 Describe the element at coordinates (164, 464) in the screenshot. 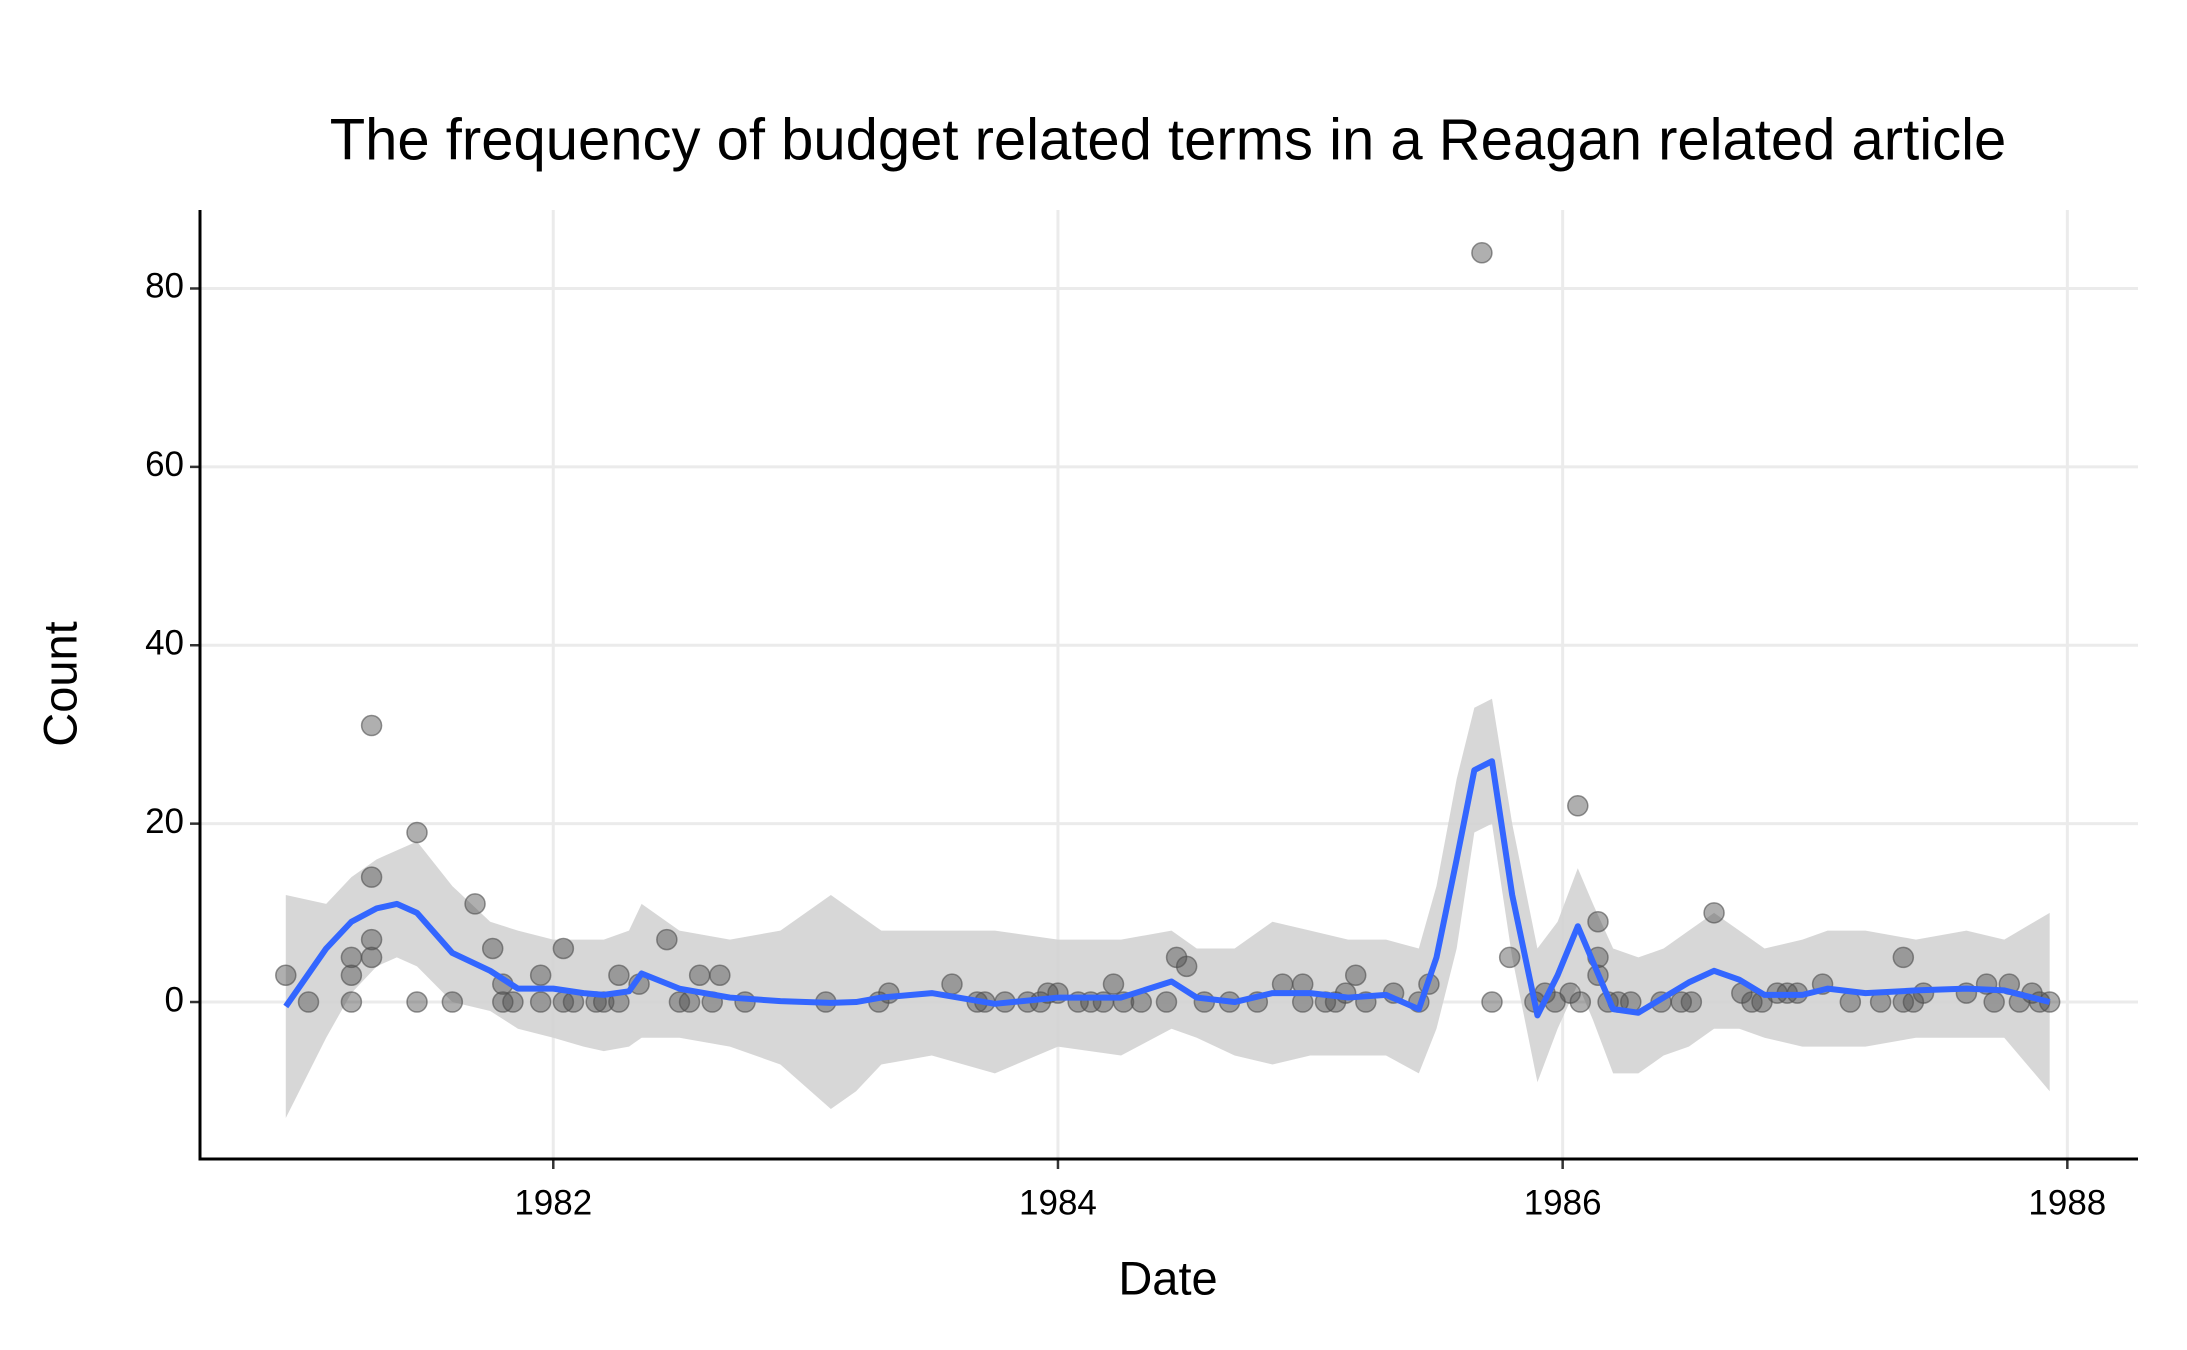

I see `y-tick-label: 60` at that location.